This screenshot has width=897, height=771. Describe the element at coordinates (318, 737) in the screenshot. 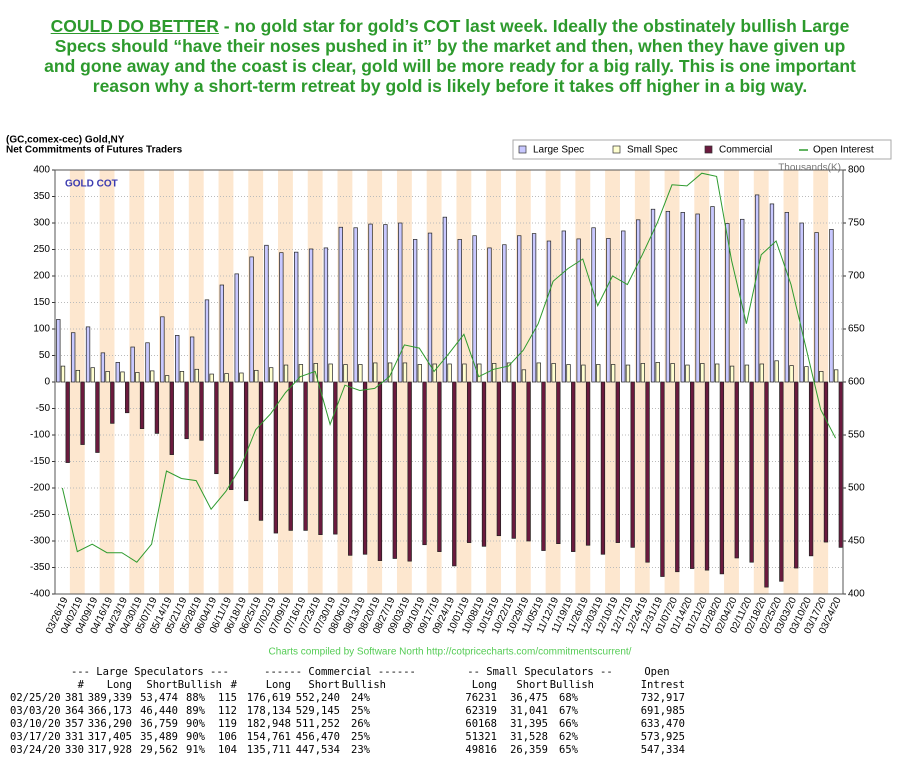

I see `table-cell: 456,470` at that location.